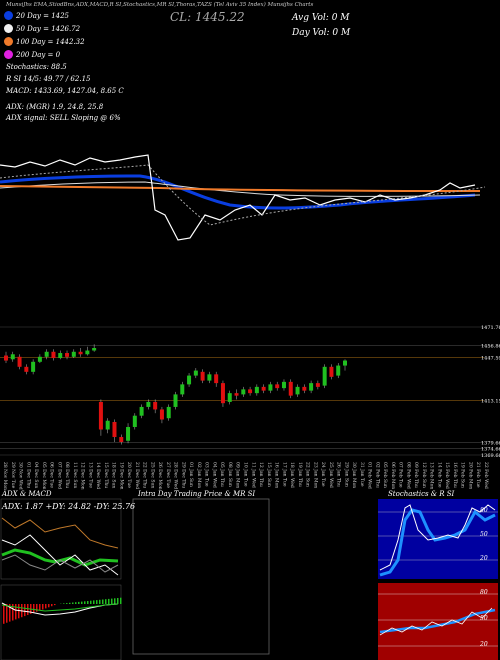  What do you see at coordinates (321, 33) in the screenshot?
I see `day-volume: Day Vol: 0 M` at bounding box center [321, 33].